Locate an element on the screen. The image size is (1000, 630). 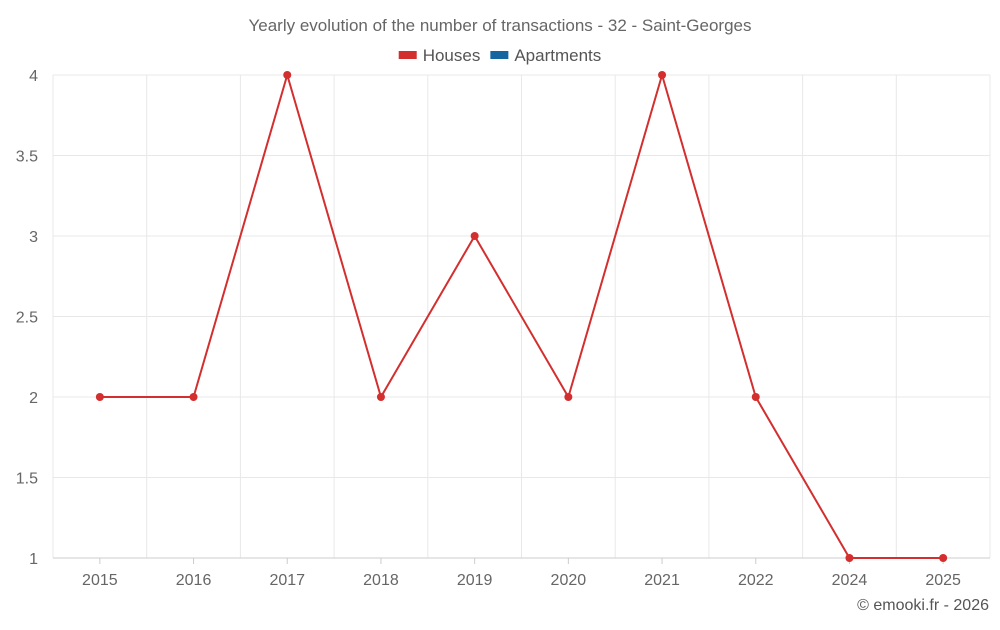
y-tick-label: 1 is located at coordinates (33, 559).